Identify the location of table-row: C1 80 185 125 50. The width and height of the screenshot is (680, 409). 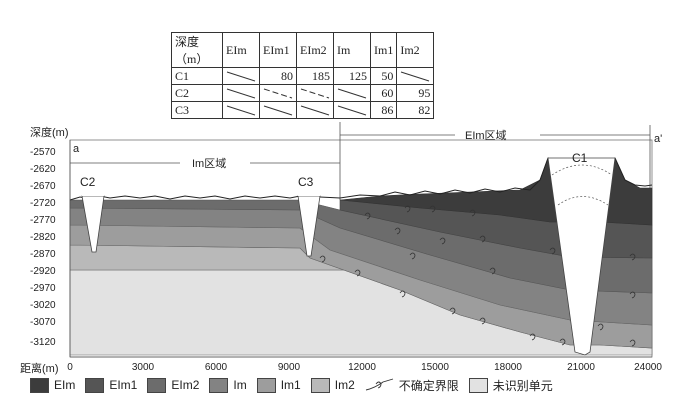
(303, 76).